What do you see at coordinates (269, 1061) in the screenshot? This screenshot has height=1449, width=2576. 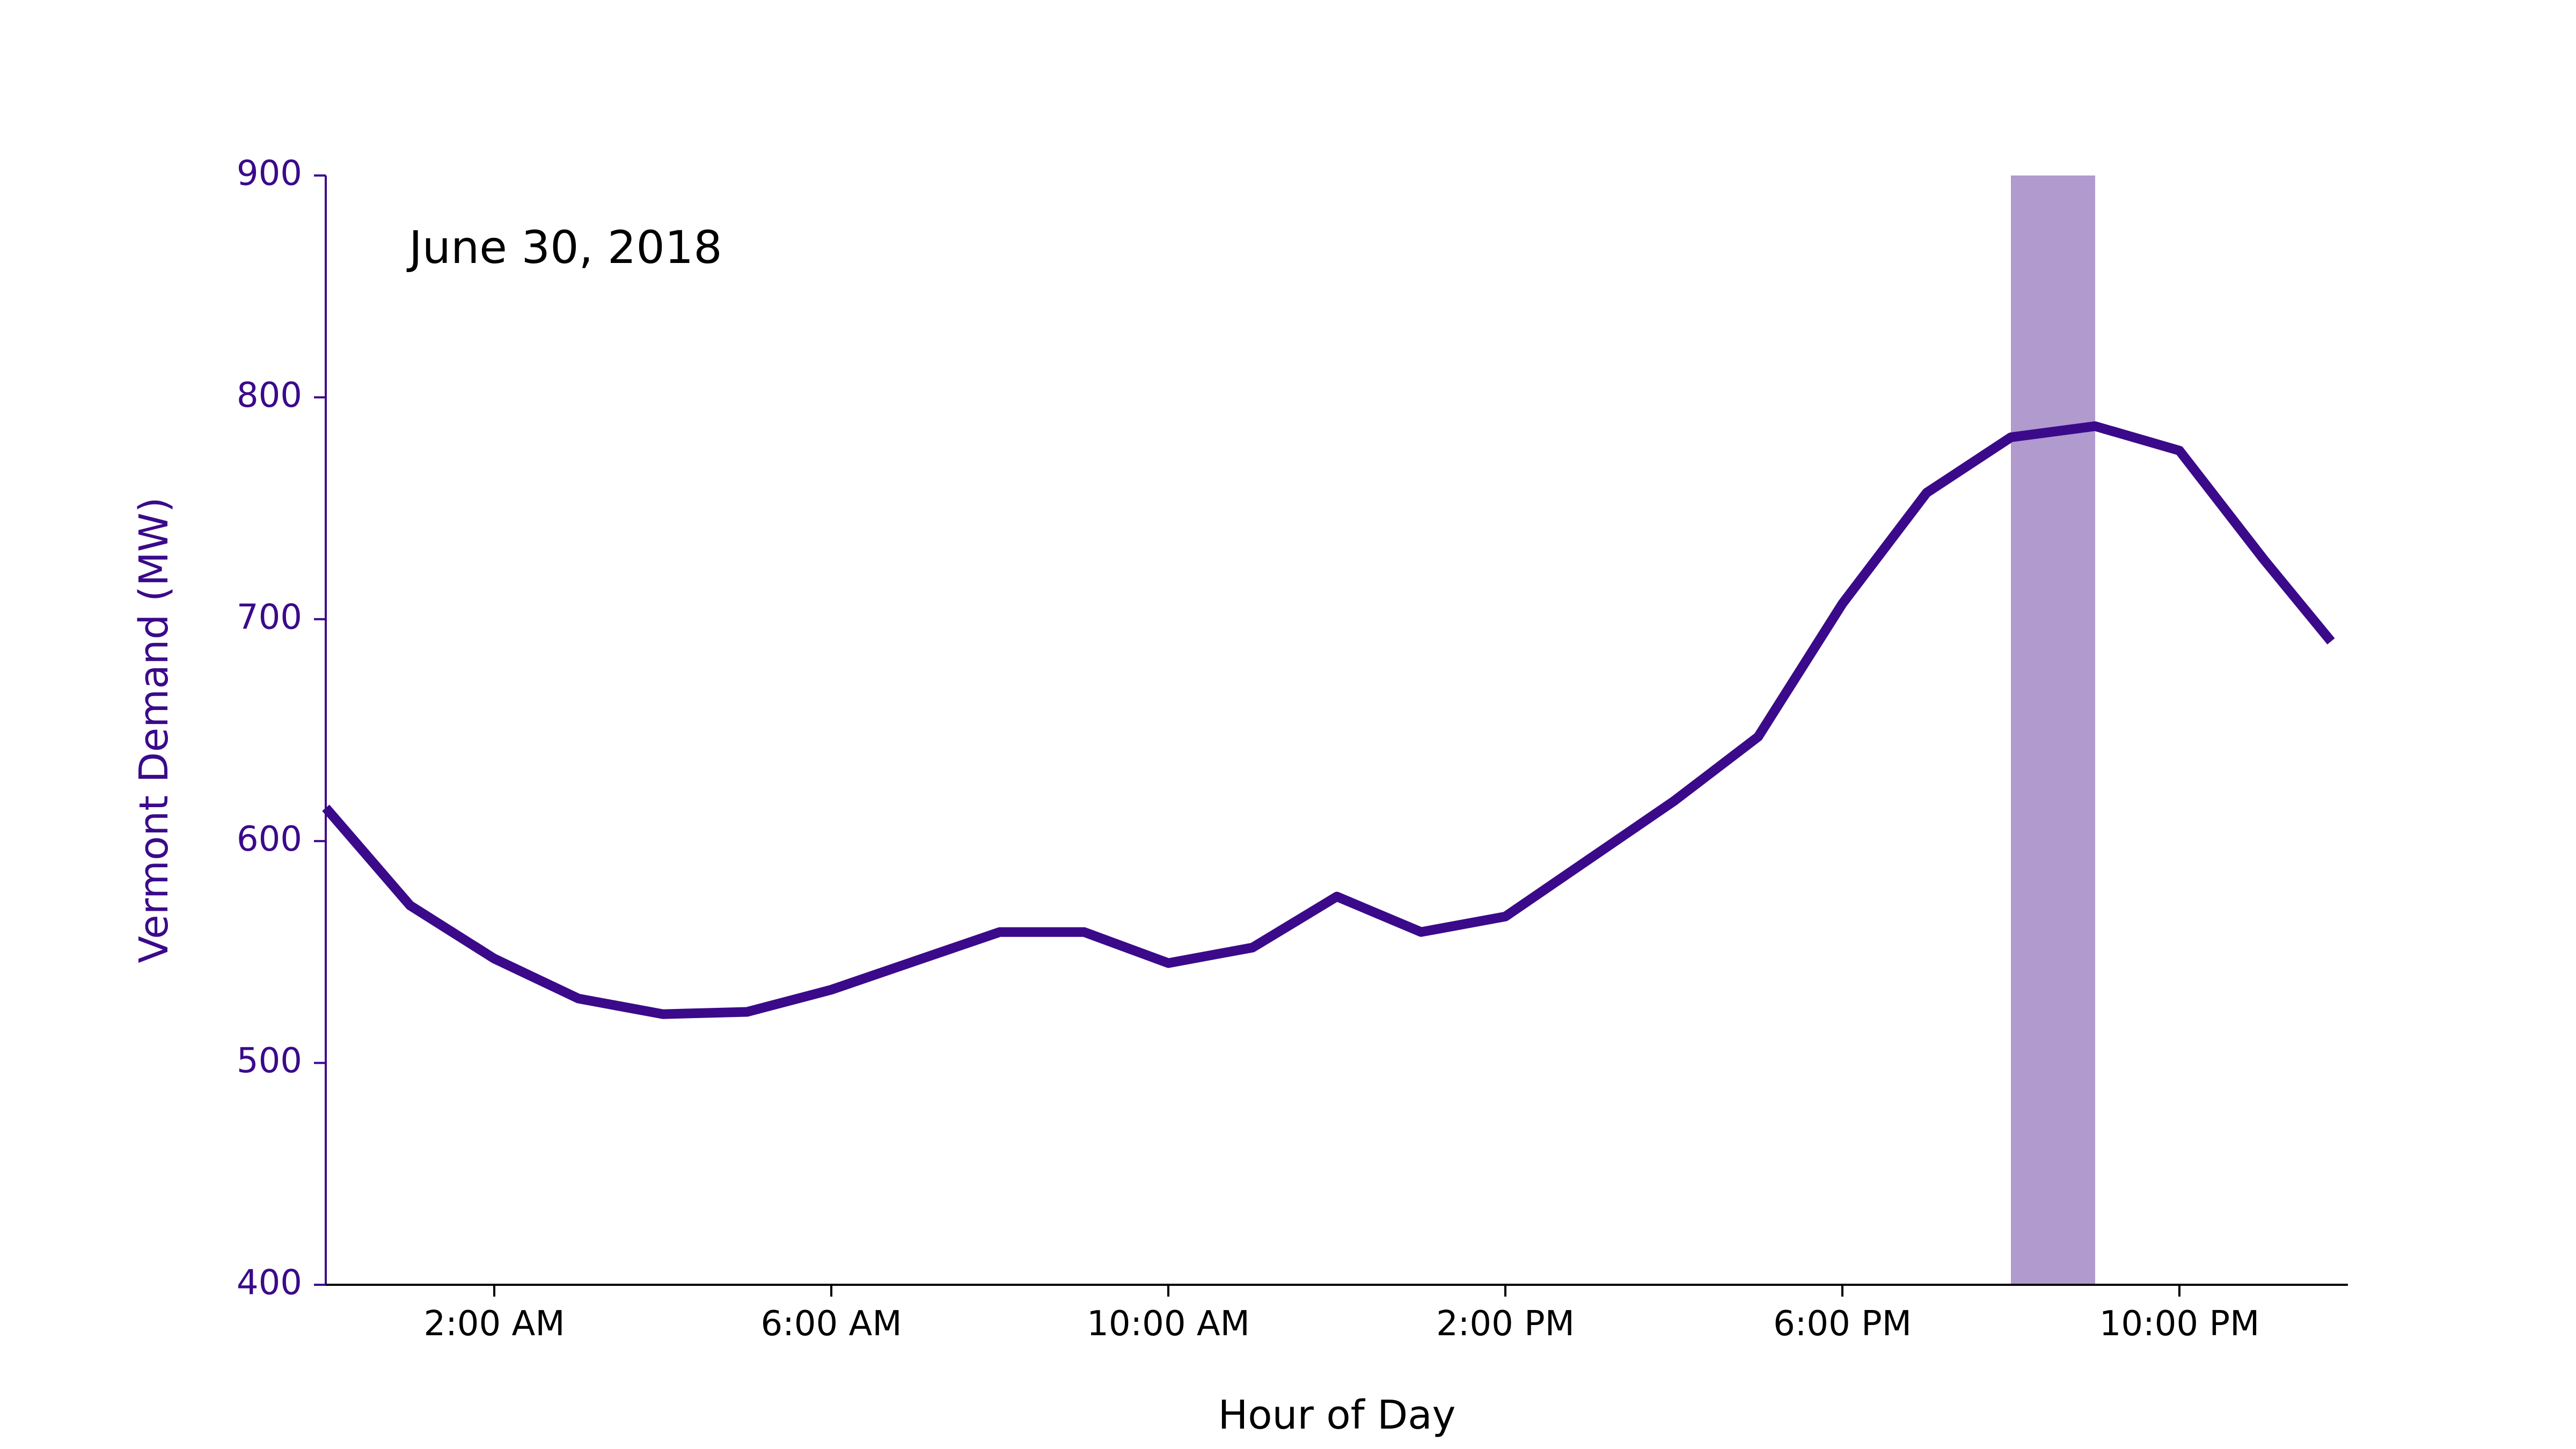 I see `y-tick-label: 500` at bounding box center [269, 1061].